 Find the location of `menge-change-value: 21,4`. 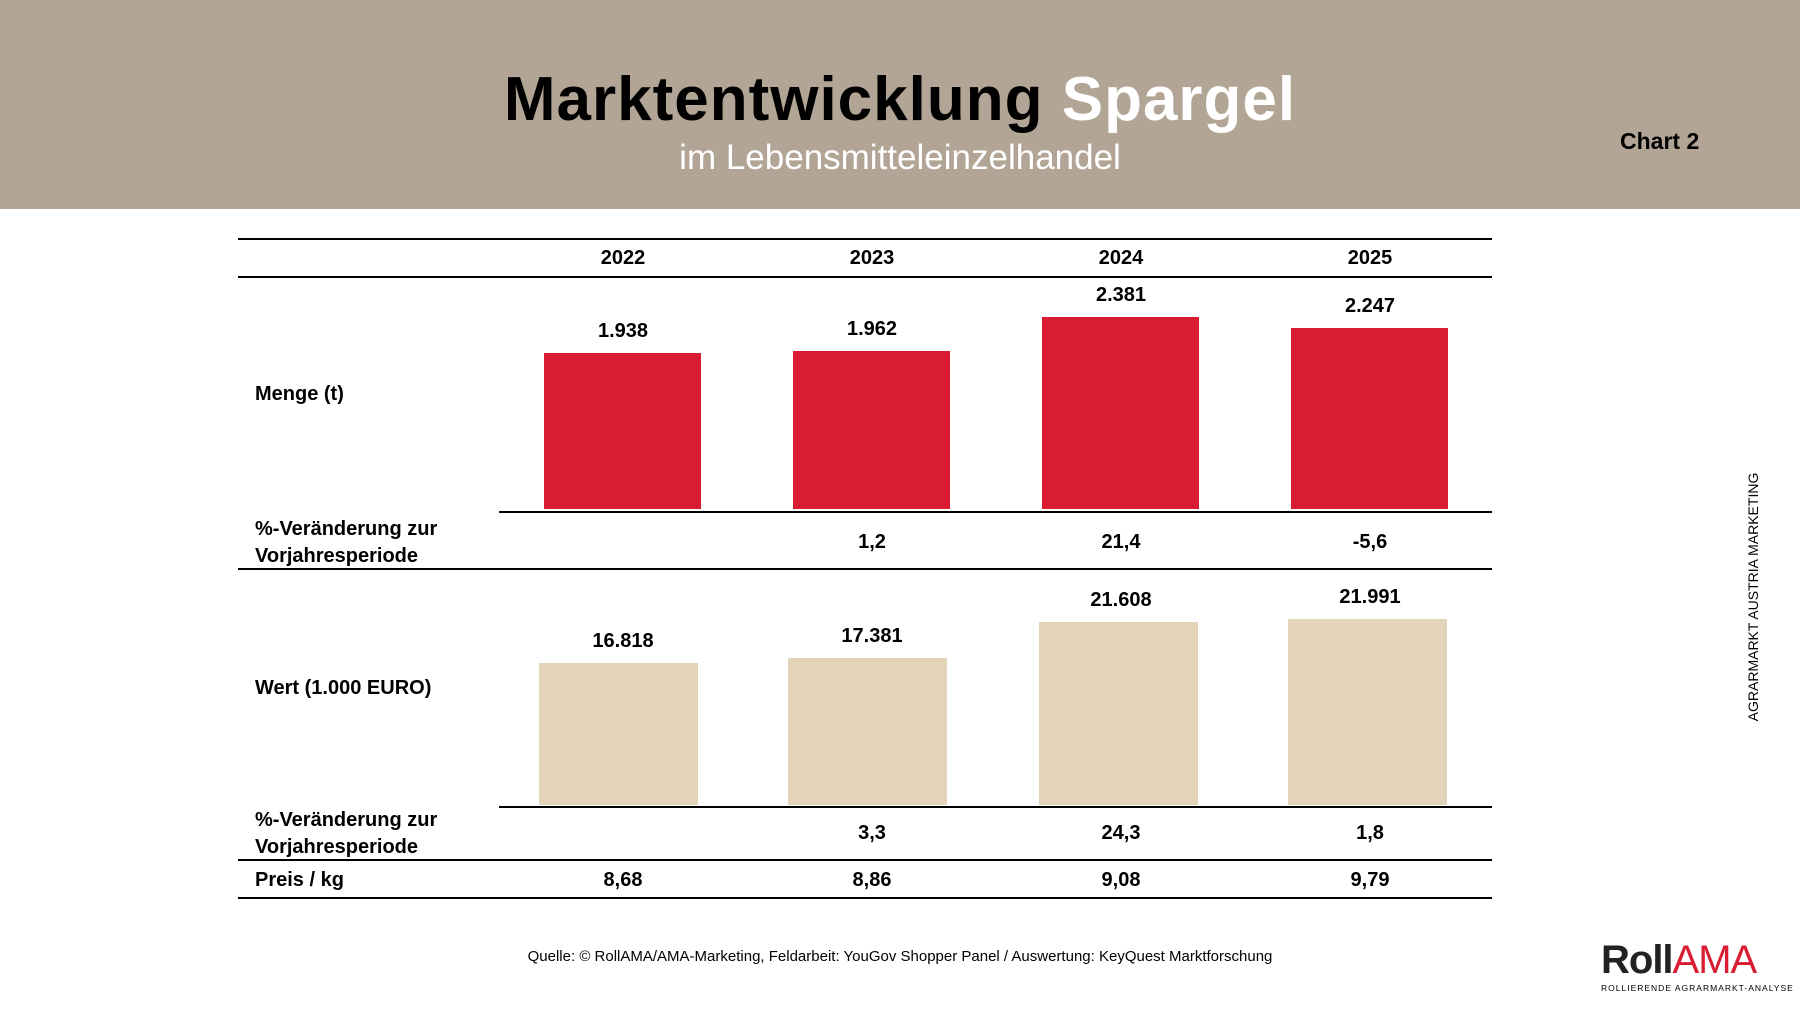

menge-change-value: 21,4 is located at coordinates (1121, 542).